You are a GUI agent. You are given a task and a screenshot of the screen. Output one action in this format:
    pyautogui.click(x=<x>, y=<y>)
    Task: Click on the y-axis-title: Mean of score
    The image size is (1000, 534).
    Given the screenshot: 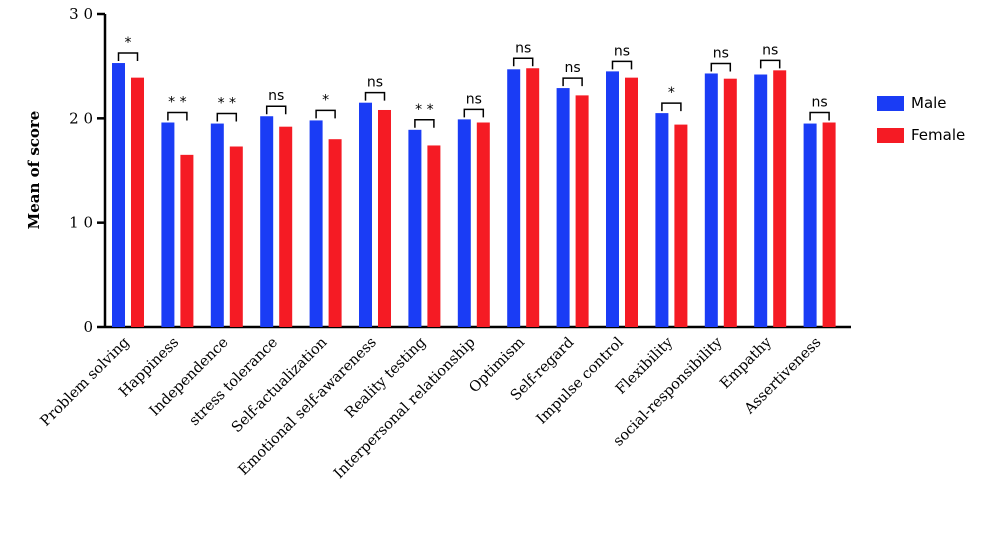 What is the action you would take?
    pyautogui.click(x=34, y=170)
    